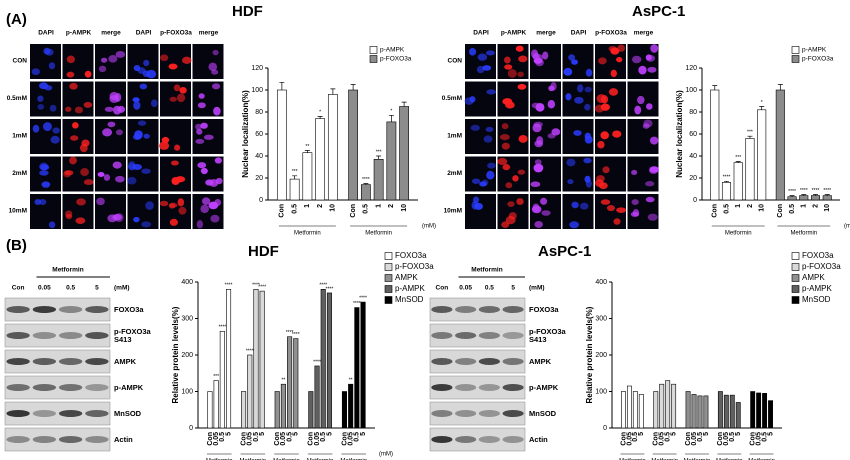 This screenshot has height=460, width=850. What do you see at coordinates (454, 136) in the screenshot?
I see `row-label: 1mM` at bounding box center [454, 136].